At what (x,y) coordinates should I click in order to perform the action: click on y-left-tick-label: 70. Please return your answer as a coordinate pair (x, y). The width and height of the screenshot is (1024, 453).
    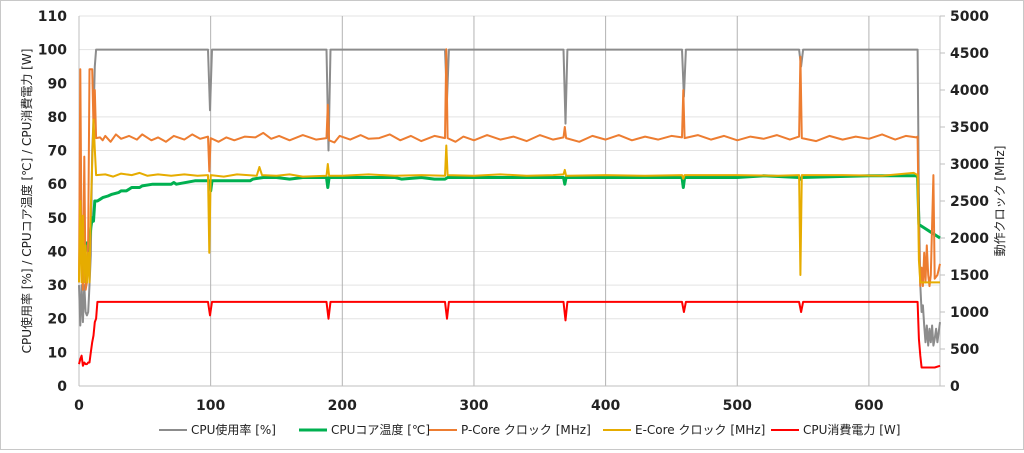
    Looking at the image, I should click on (58, 152).